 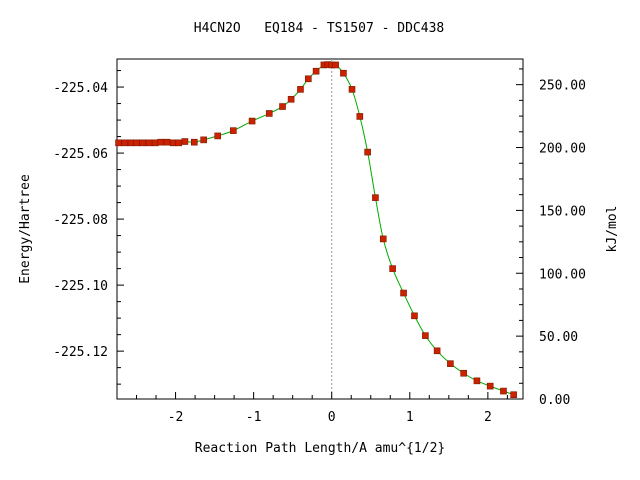 I want to click on x-axis-label: Reaction Path Length/A amu^{1/2}, so click(x=320, y=448).